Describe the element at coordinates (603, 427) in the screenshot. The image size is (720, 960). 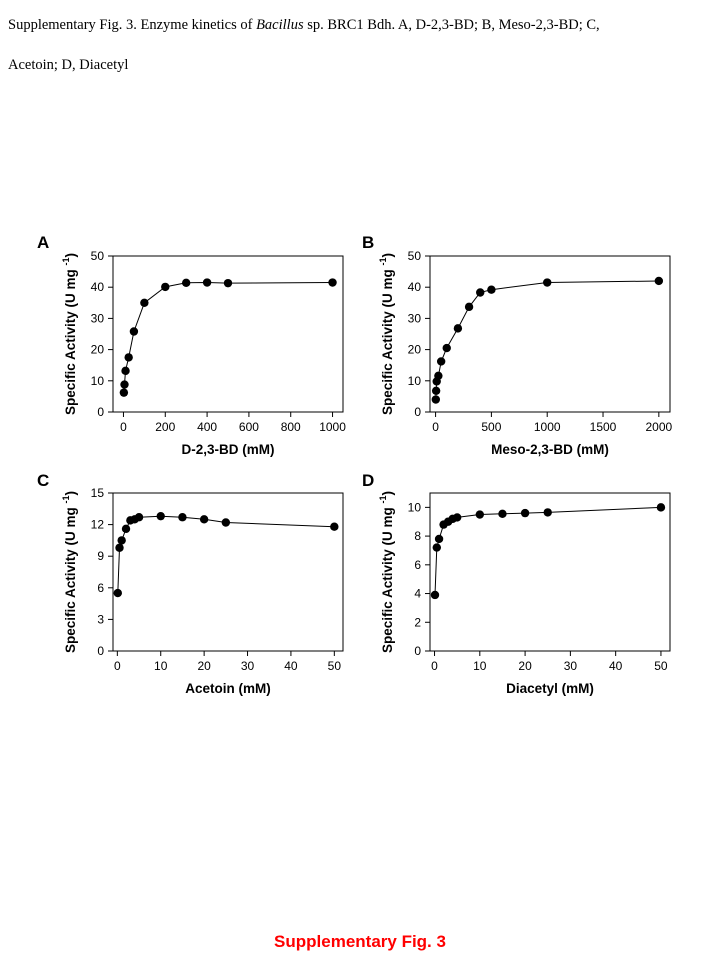
I see `x-tick-label: 1500` at that location.